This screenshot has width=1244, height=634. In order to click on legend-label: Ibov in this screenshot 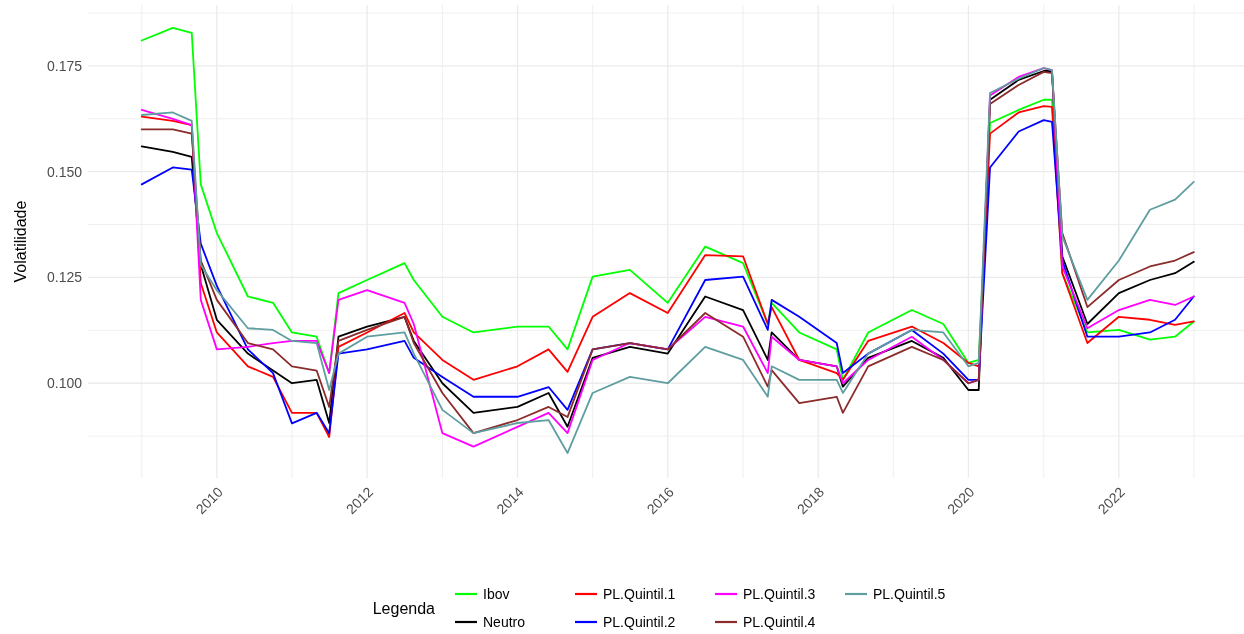, I will do `click(496, 593)`.